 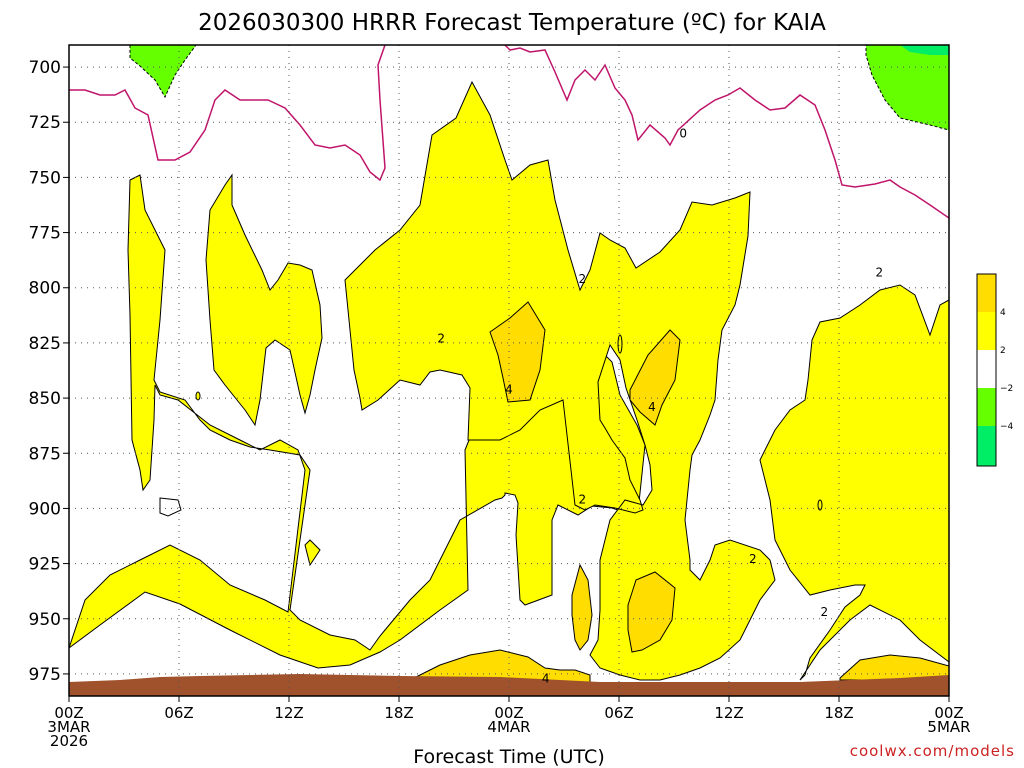 I want to click on y-tick-label: 750, so click(x=45, y=178).